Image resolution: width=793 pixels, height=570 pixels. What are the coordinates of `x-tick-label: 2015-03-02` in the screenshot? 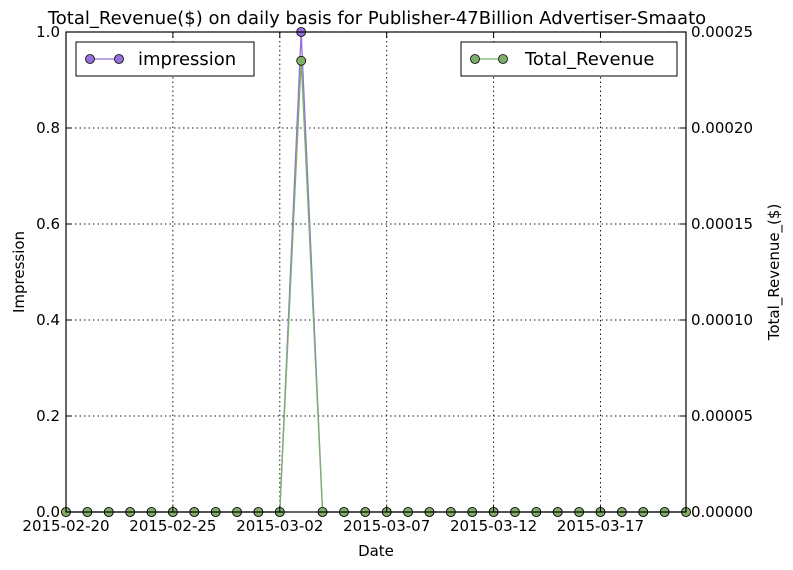 It's located at (279, 526).